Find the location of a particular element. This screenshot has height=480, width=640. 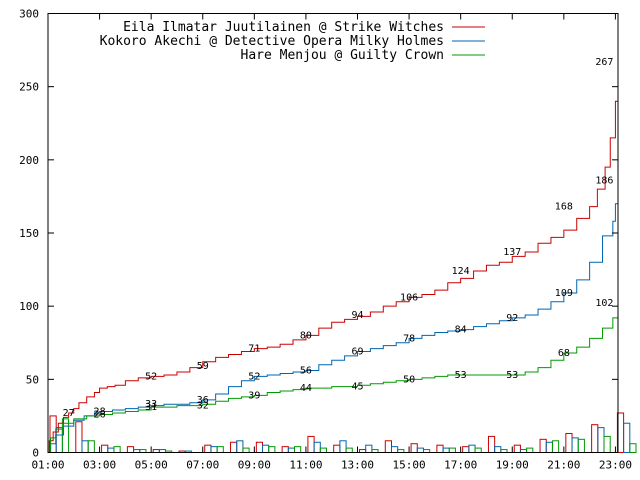

data-label: 59 is located at coordinates (203, 366).